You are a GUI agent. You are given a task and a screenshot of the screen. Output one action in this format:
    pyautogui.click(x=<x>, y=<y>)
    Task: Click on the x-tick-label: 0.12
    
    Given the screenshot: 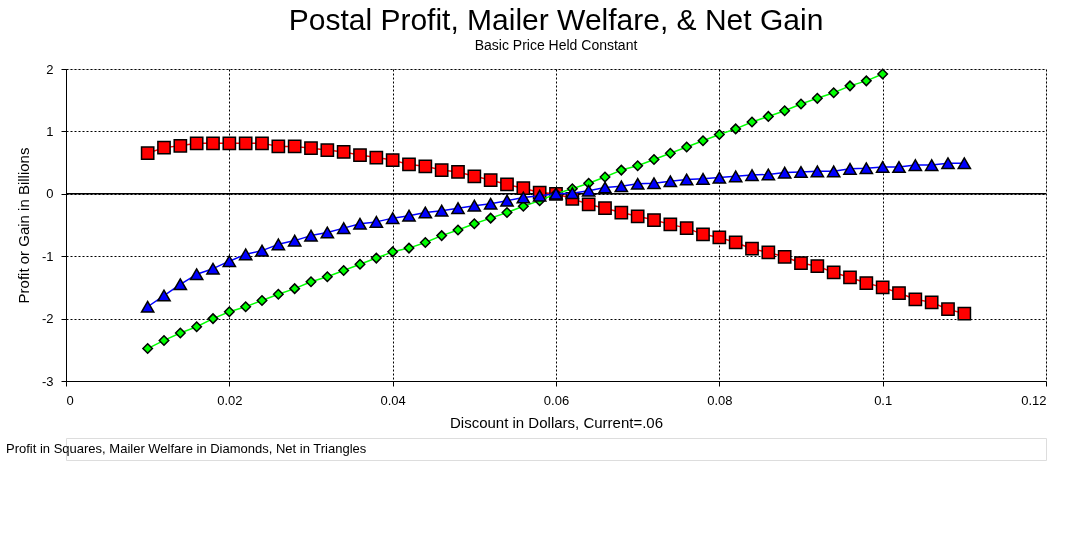 What is the action you would take?
    pyautogui.click(x=1034, y=400)
    